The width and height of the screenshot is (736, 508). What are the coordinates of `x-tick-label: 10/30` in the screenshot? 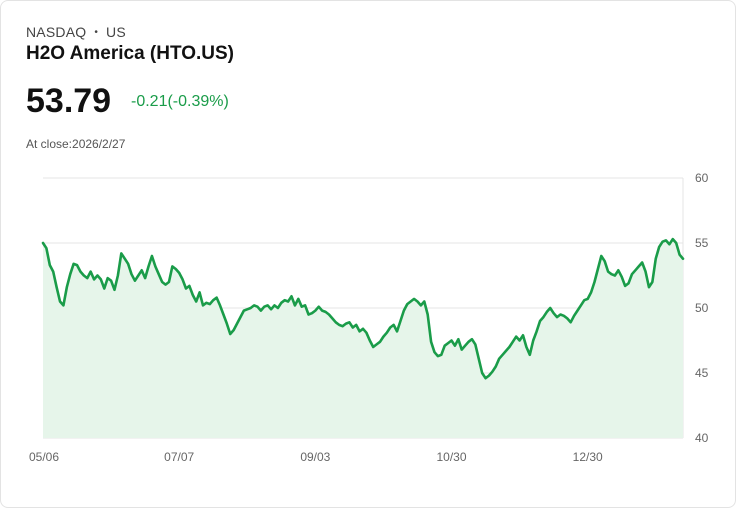 It's located at (451, 457).